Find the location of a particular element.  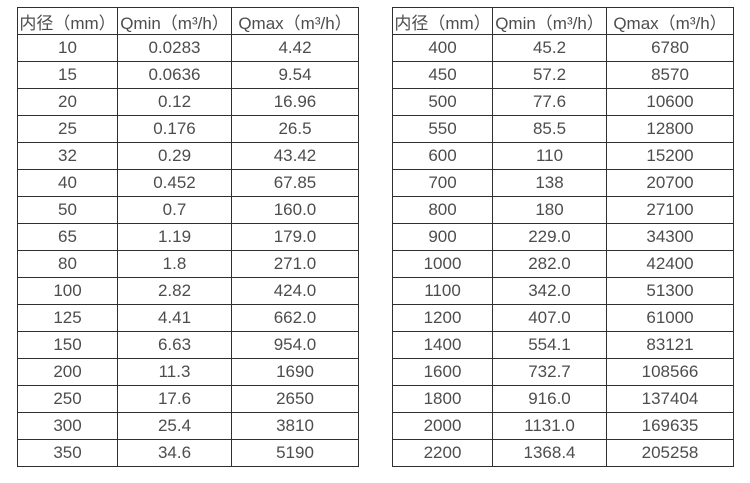

cell-diameter: 80 is located at coordinates (67, 264).